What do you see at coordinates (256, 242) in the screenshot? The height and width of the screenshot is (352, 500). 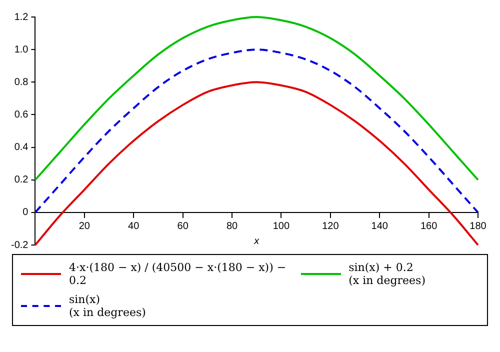 I see `x-axis-title: x` at bounding box center [256, 242].